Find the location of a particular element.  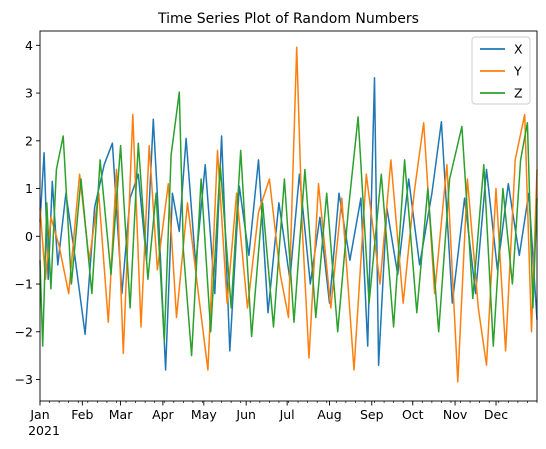

y-tick-label: 1 is located at coordinates (29, 188).